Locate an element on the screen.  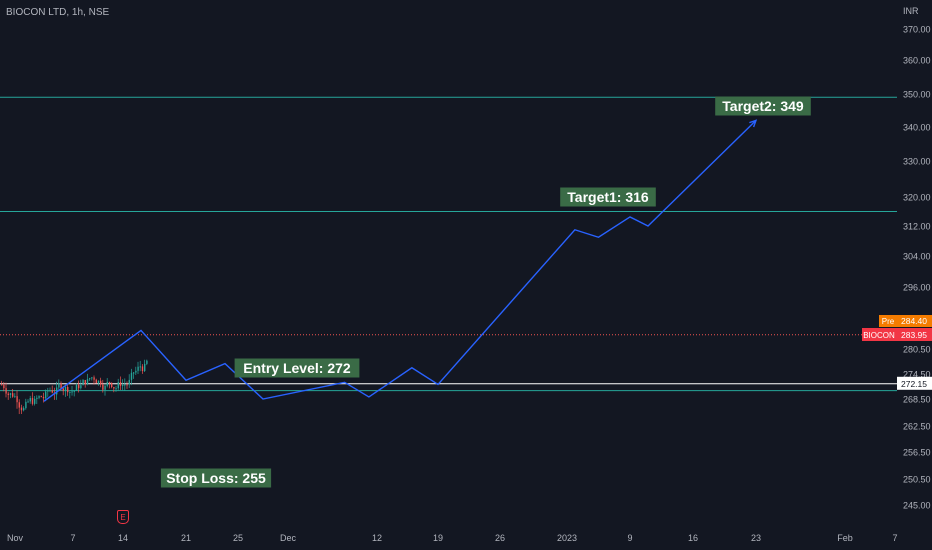
ticker-title: BIOCON LTD, 1h, NSE is located at coordinates (58, 12).